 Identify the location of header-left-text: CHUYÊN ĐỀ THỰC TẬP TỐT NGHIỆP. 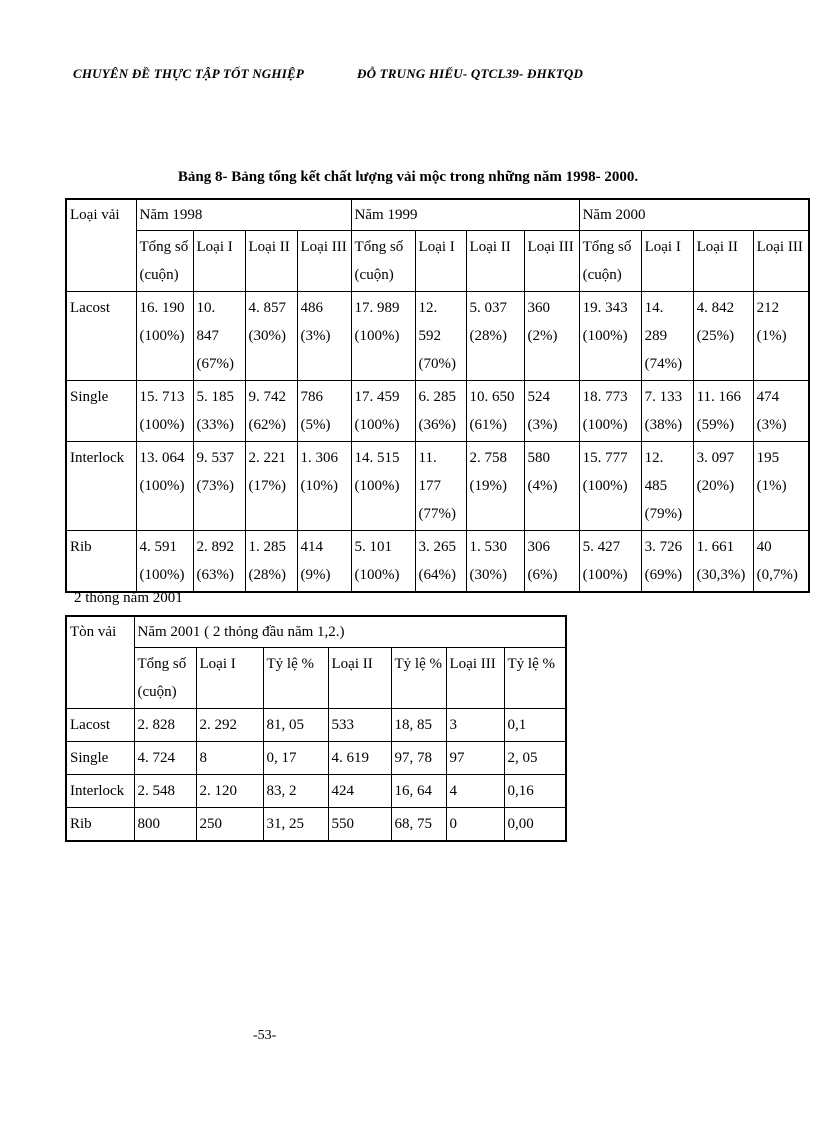
(188, 73).